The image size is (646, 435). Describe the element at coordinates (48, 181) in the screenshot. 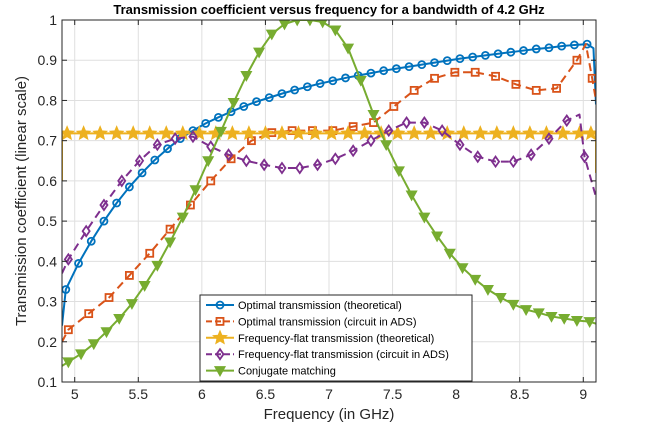

I see `y-tick-label: 0.6` at that location.